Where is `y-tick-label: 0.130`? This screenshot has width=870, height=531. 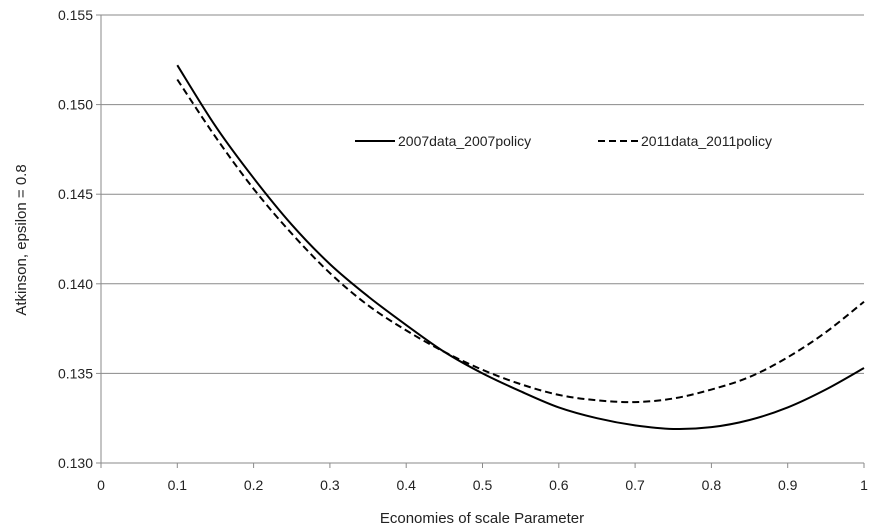
y-tick-label: 0.130 is located at coordinates (75, 463).